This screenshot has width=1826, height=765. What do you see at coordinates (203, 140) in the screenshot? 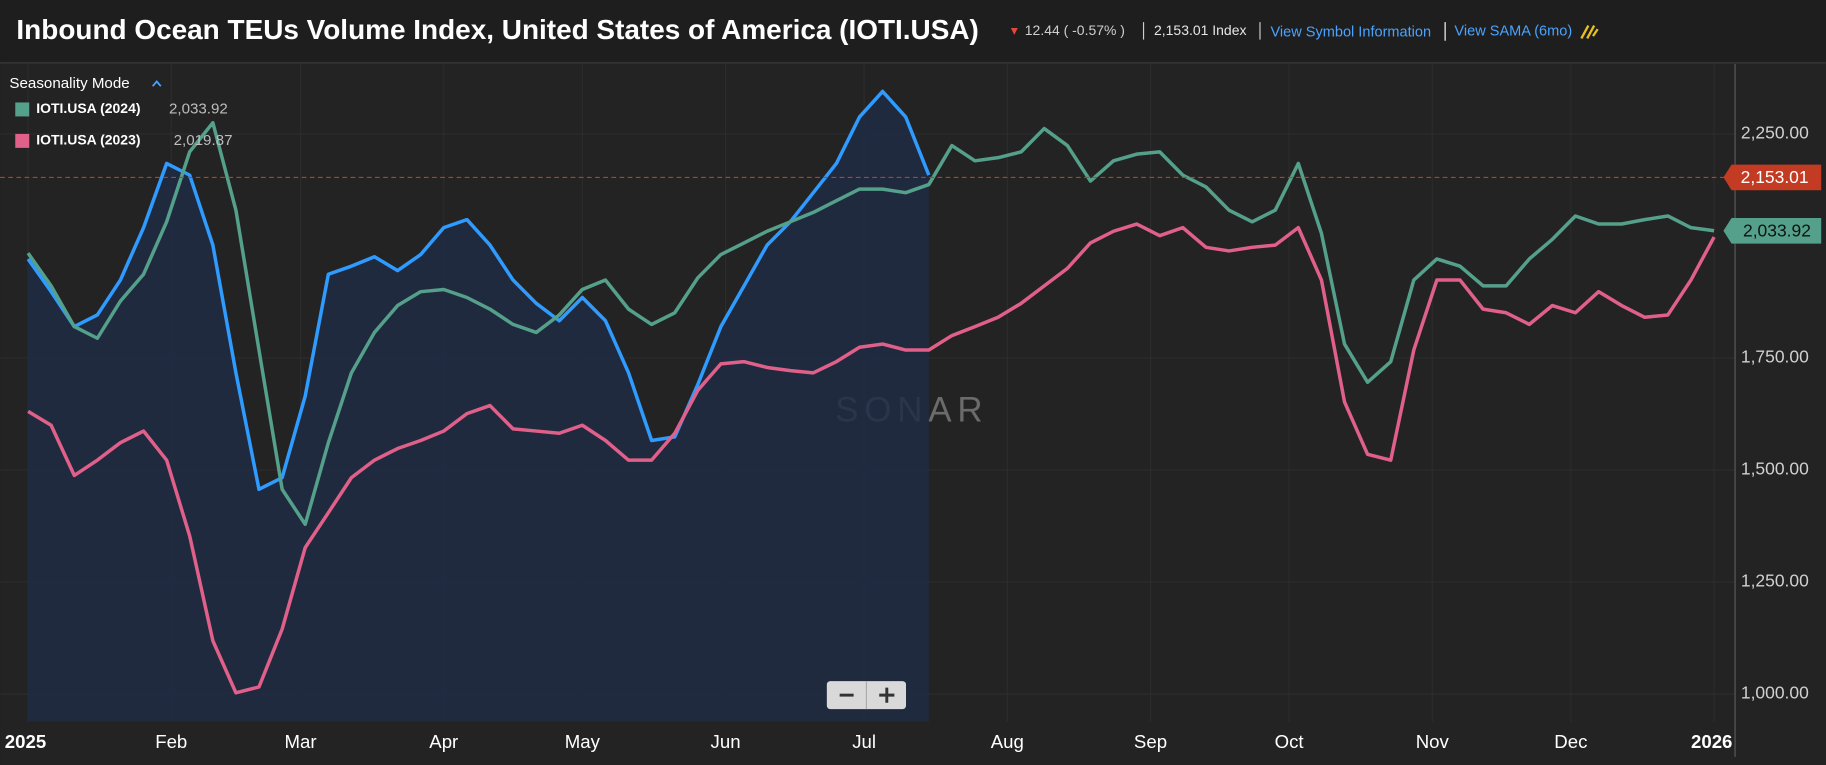
I see `legend-value: 2,019.87` at bounding box center [203, 140].